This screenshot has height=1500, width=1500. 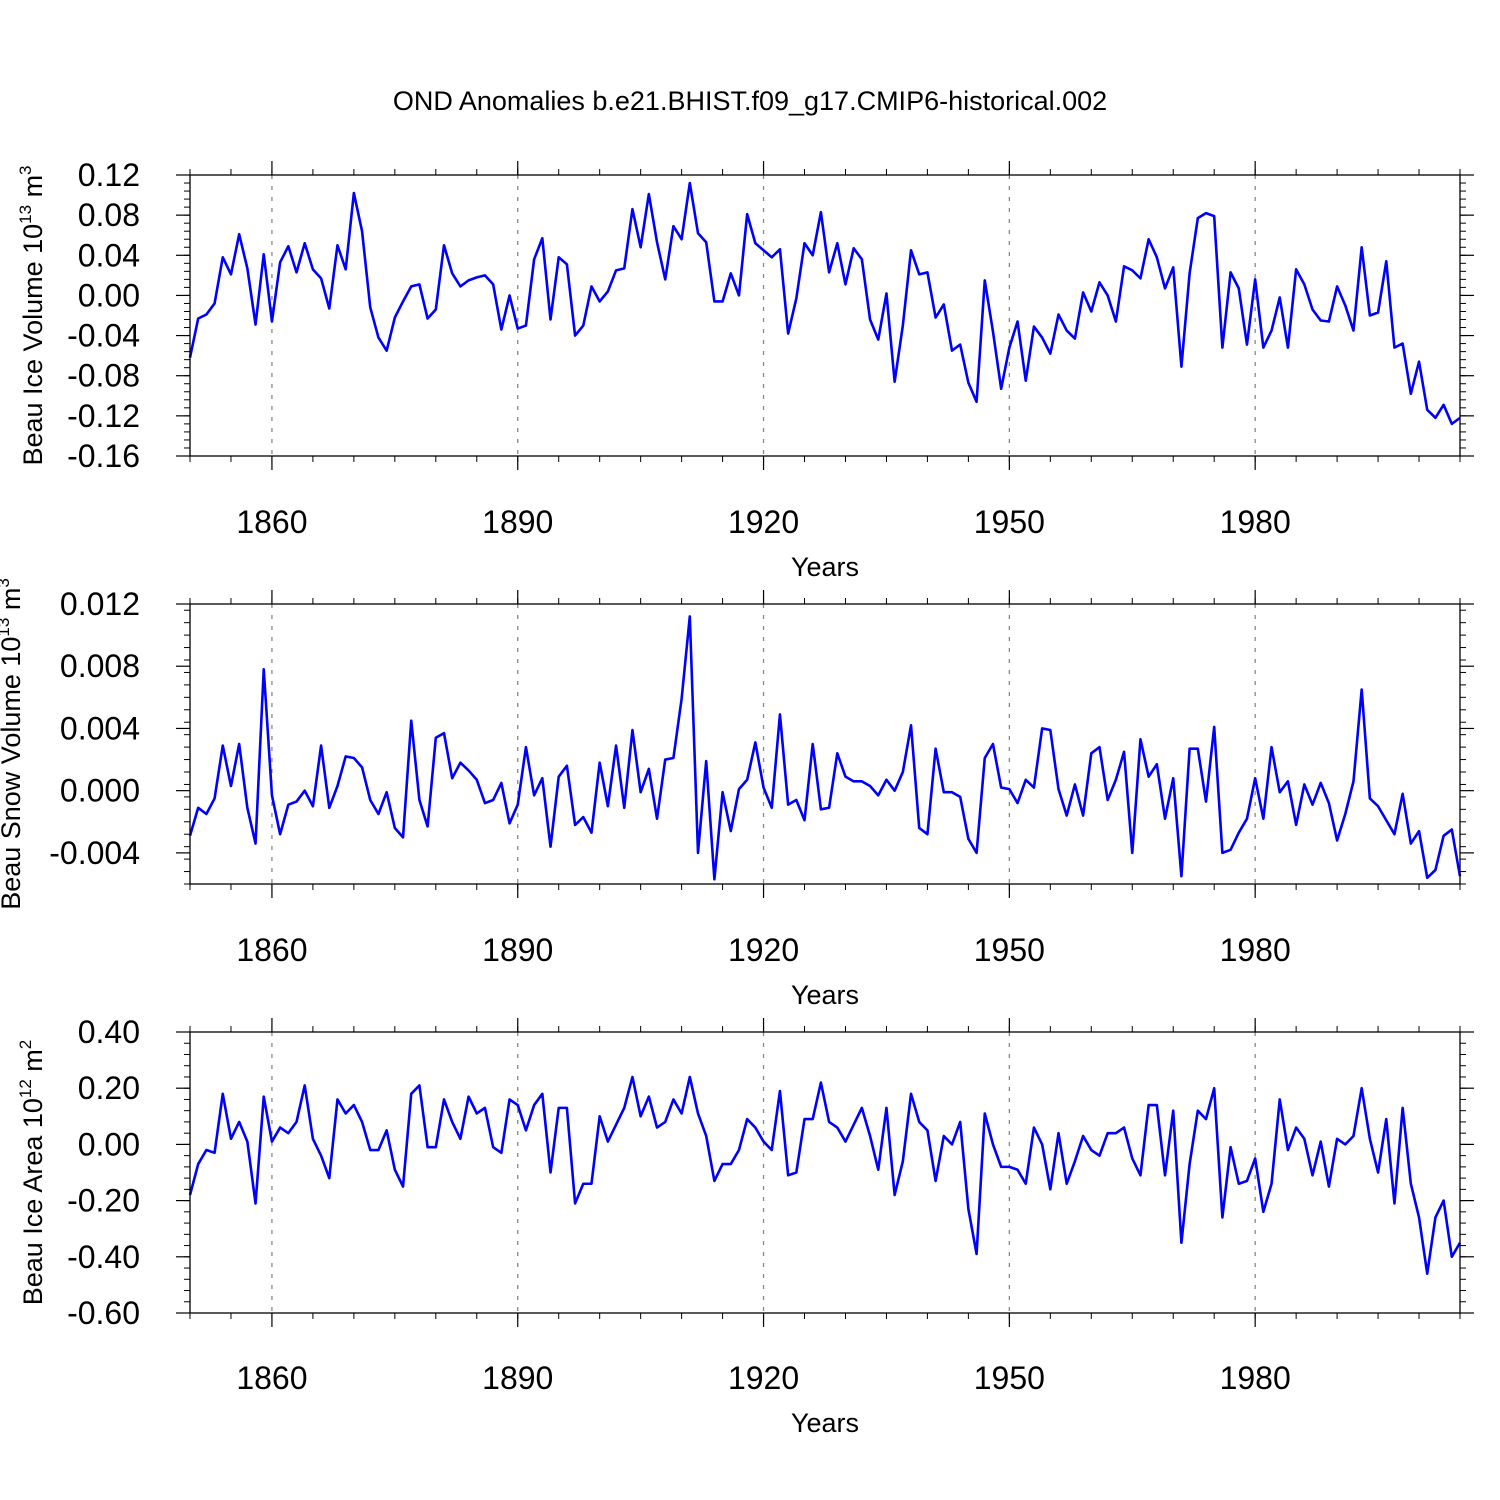 I want to click on y-axis-title-text: Beau Snow Volume 10, so click(x=13, y=773).